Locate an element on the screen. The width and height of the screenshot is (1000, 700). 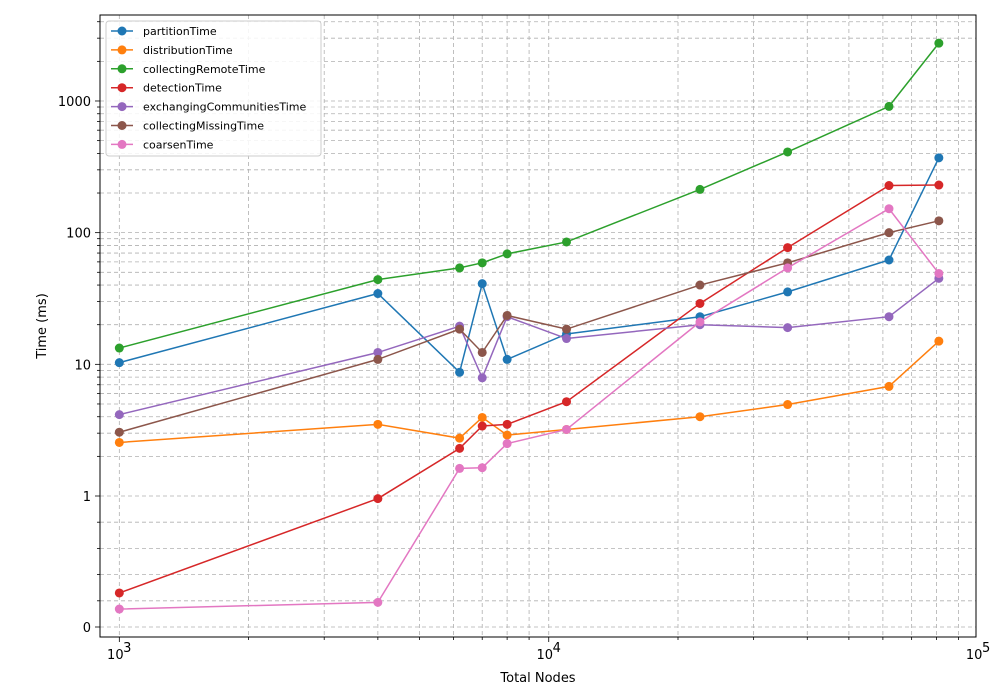
legend-item: coarsenTime is located at coordinates (162, 144).